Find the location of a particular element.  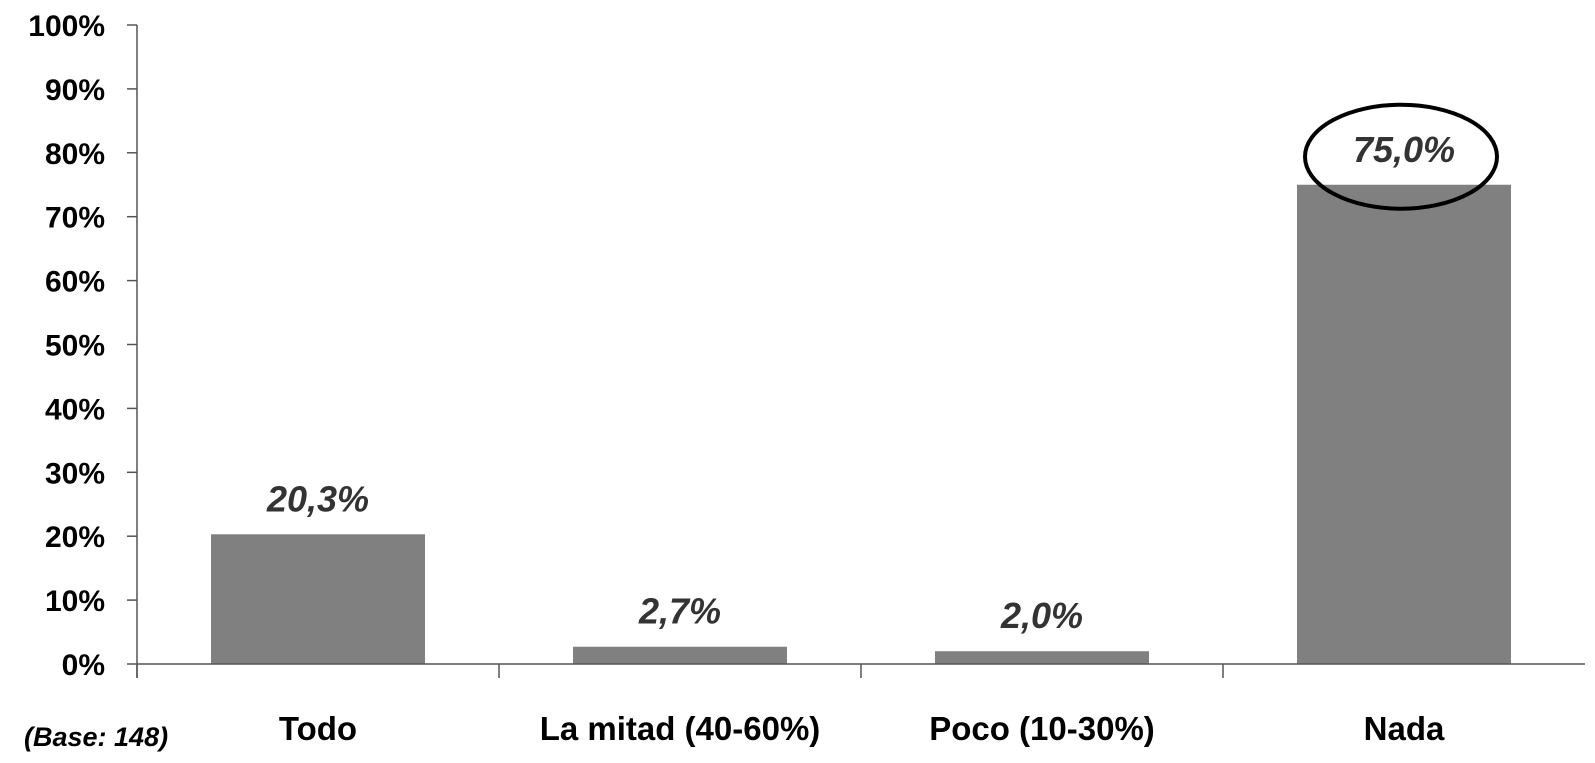

data-label: 2,7% is located at coordinates (679, 611).